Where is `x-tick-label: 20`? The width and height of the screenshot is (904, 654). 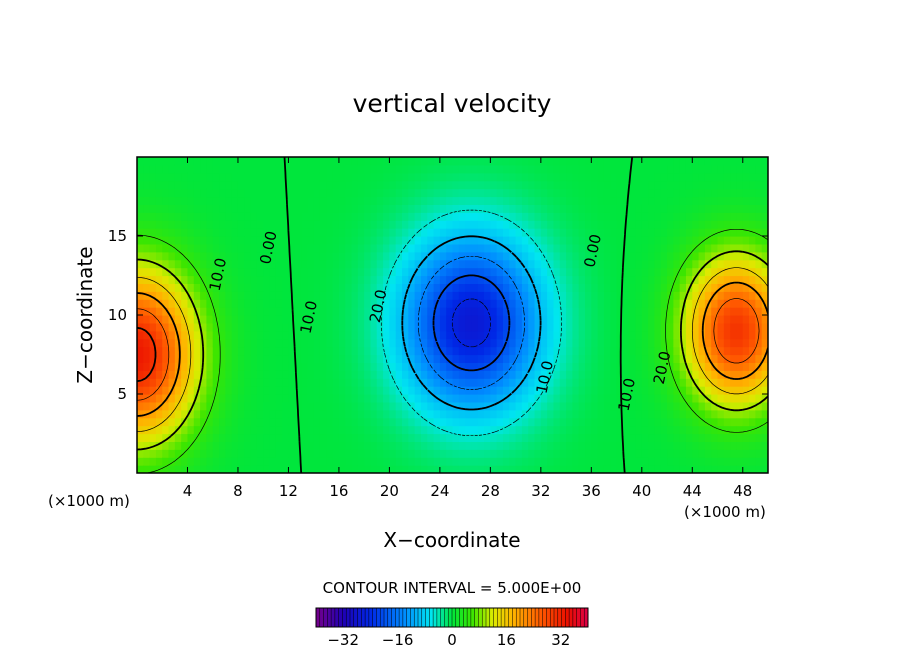 x-tick-label: 20 is located at coordinates (389, 491).